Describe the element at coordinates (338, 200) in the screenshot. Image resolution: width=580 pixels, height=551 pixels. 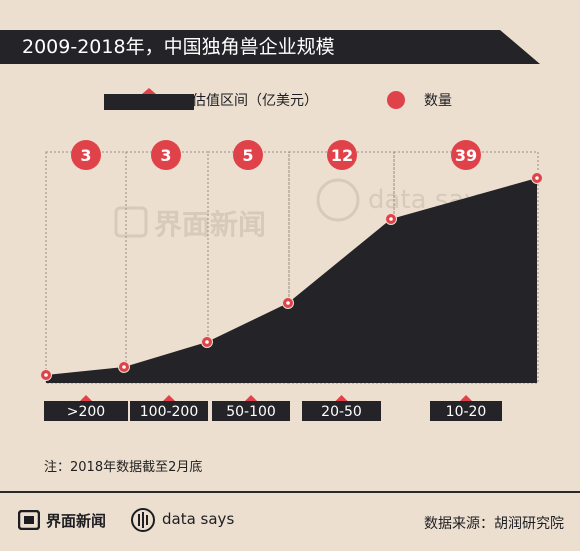
I see `watermark-data-icon` at that location.